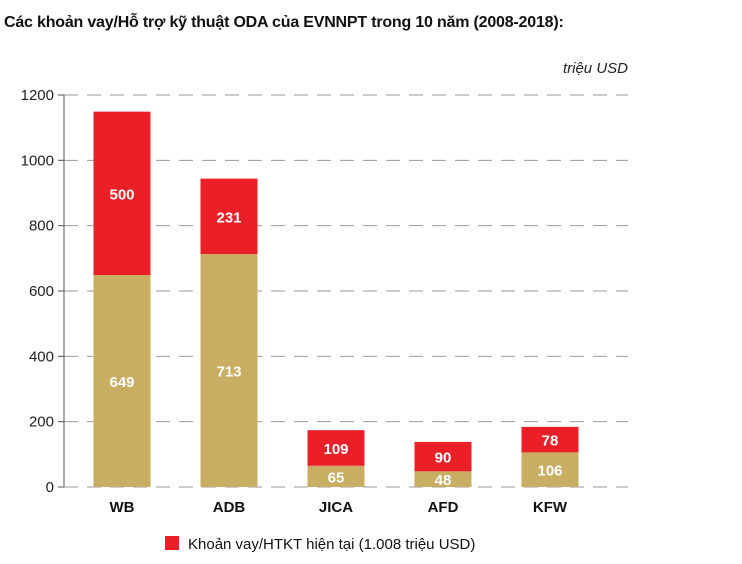 The height and width of the screenshot is (564, 742). I want to click on y-tick-label: 200, so click(41, 422).